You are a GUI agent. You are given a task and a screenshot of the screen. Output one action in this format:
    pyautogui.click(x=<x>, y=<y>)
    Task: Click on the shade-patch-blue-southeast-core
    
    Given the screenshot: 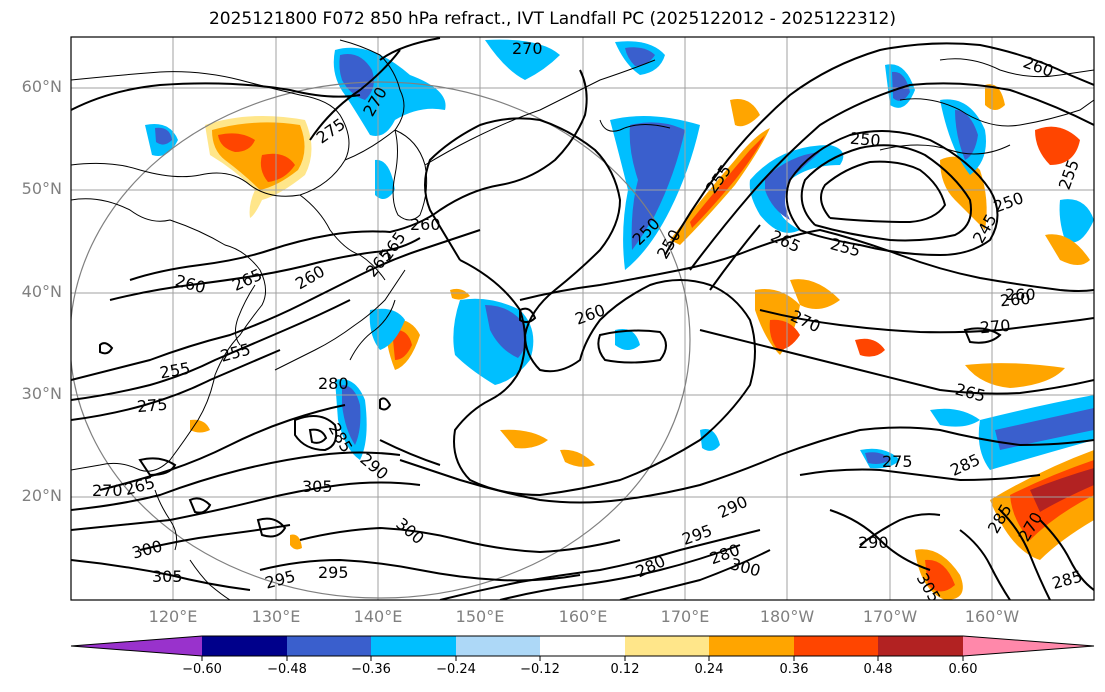 What is the action you would take?
    pyautogui.click(x=1044, y=429)
    